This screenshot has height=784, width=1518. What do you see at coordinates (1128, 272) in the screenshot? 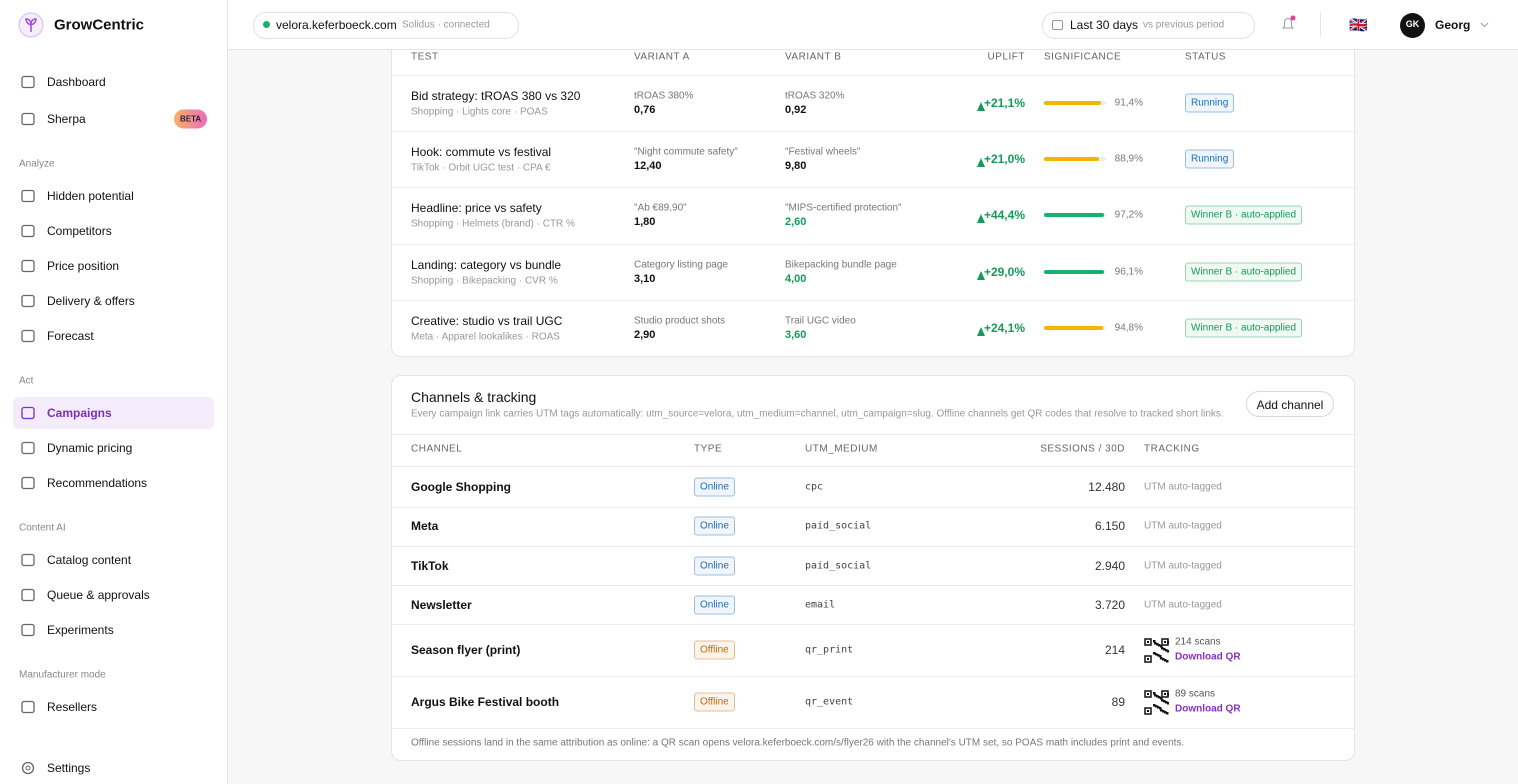
I see `significance: 96,1%` at bounding box center [1128, 272].